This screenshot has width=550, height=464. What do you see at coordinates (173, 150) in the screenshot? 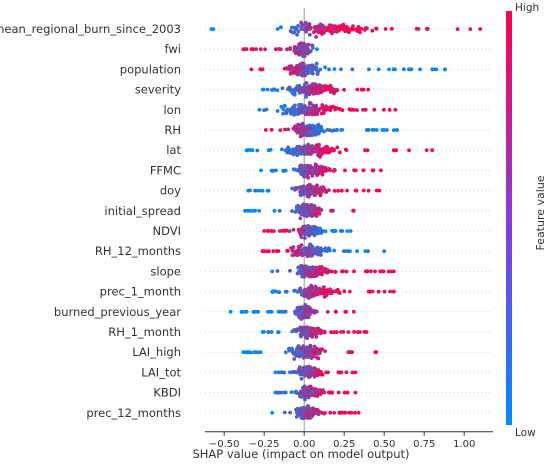
I see `feature-label: lat` at bounding box center [173, 150].